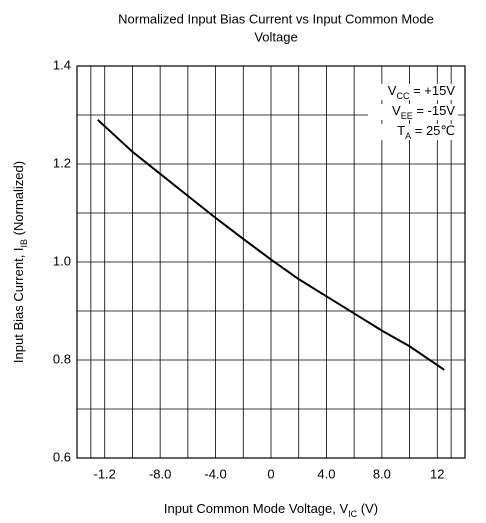  Describe the element at coordinates (270, 473) in the screenshot. I see `x-tick-label: 0` at that location.